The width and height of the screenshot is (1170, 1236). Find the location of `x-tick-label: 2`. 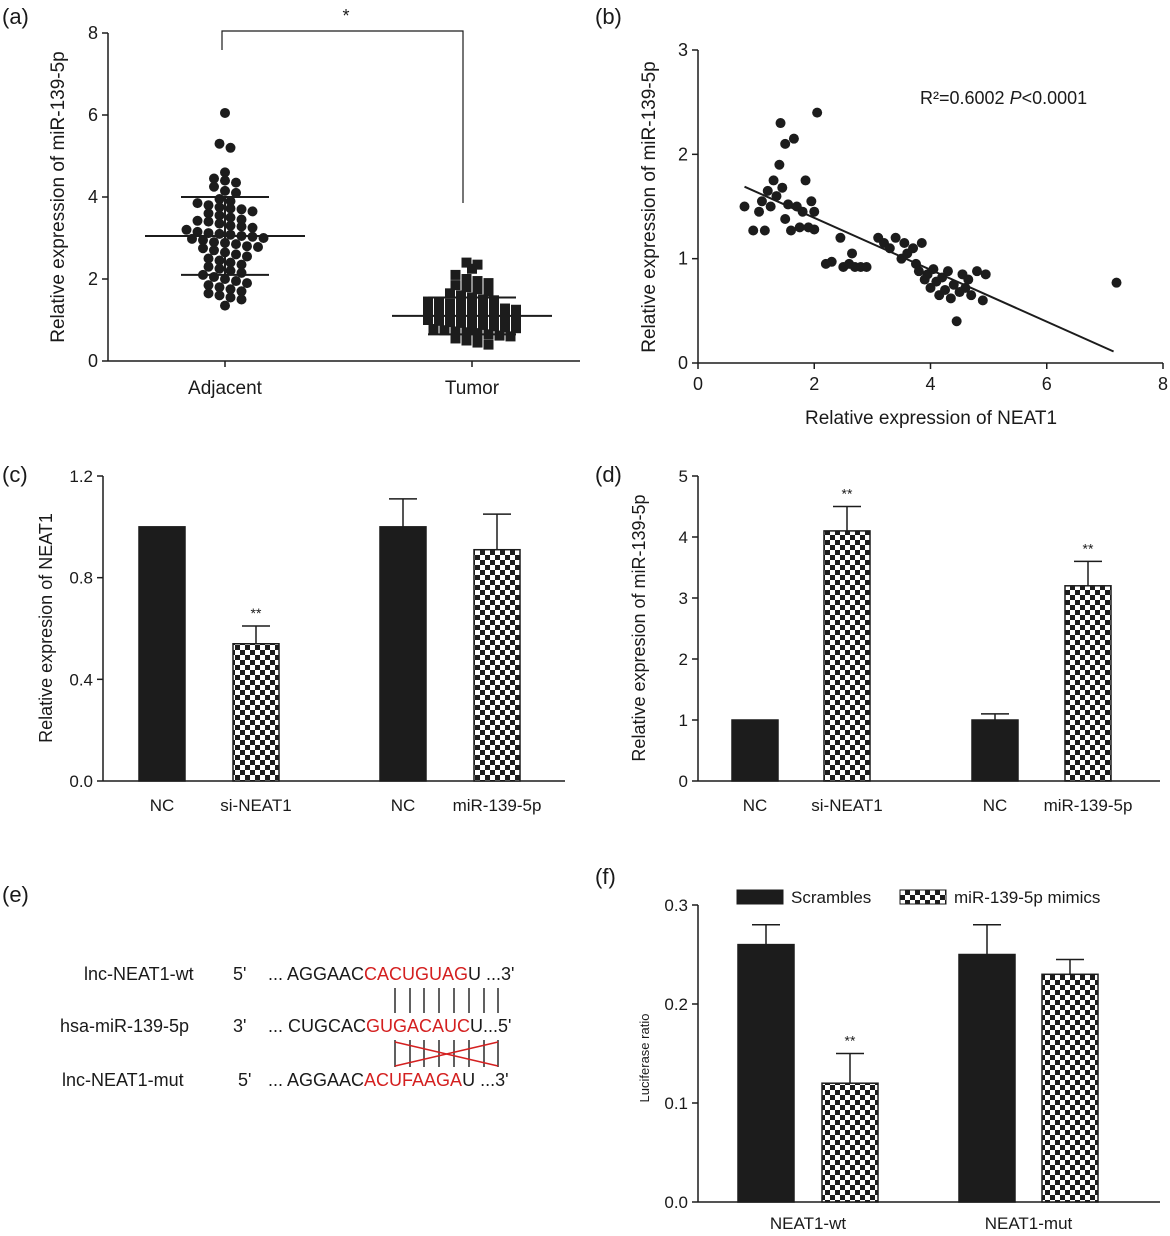

x-tick-label: 2 is located at coordinates (814, 384).